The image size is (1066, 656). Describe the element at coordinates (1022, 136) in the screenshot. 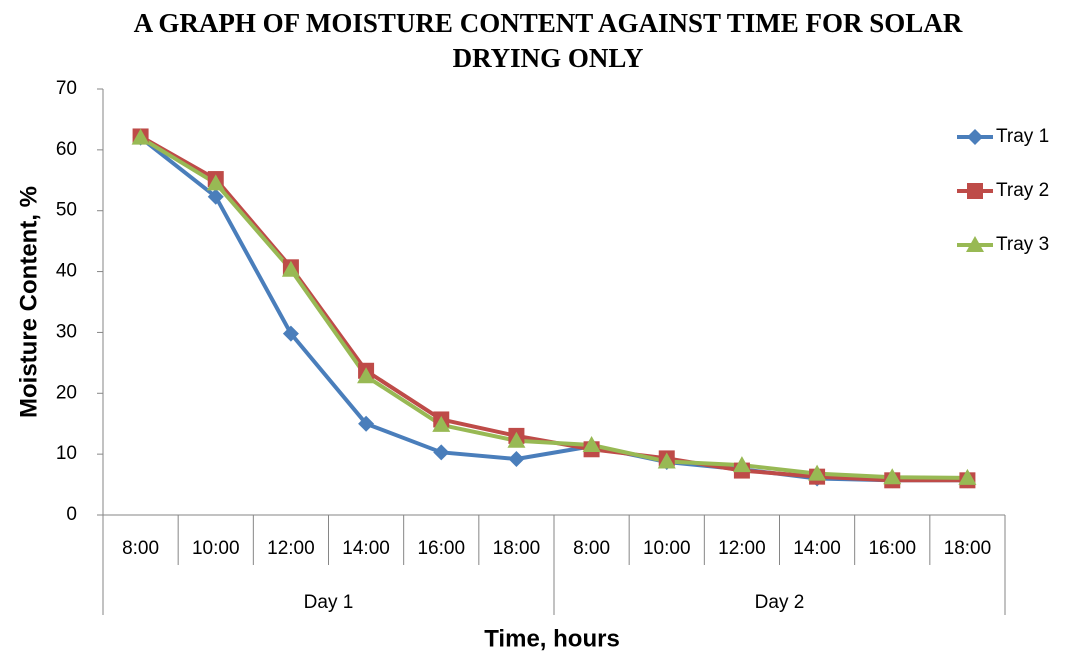

I see `legend-label: Tray 1` at that location.